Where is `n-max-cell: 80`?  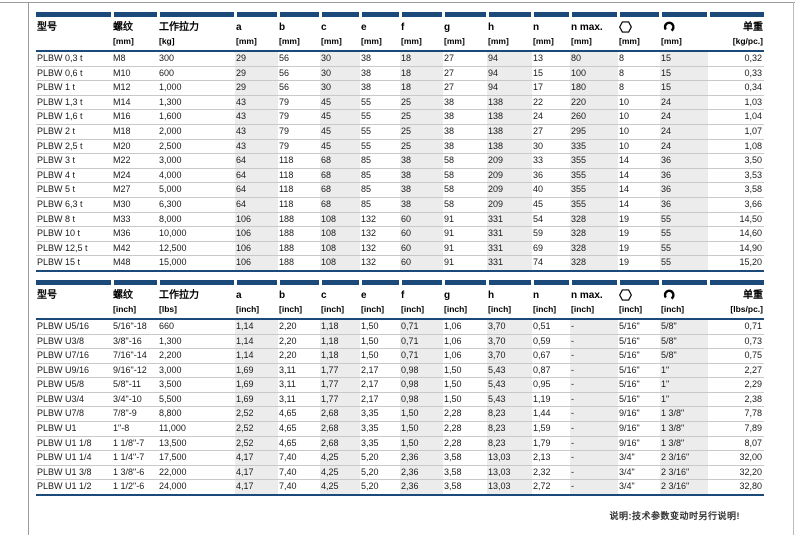
n-max-cell: 80 is located at coordinates (594, 59).